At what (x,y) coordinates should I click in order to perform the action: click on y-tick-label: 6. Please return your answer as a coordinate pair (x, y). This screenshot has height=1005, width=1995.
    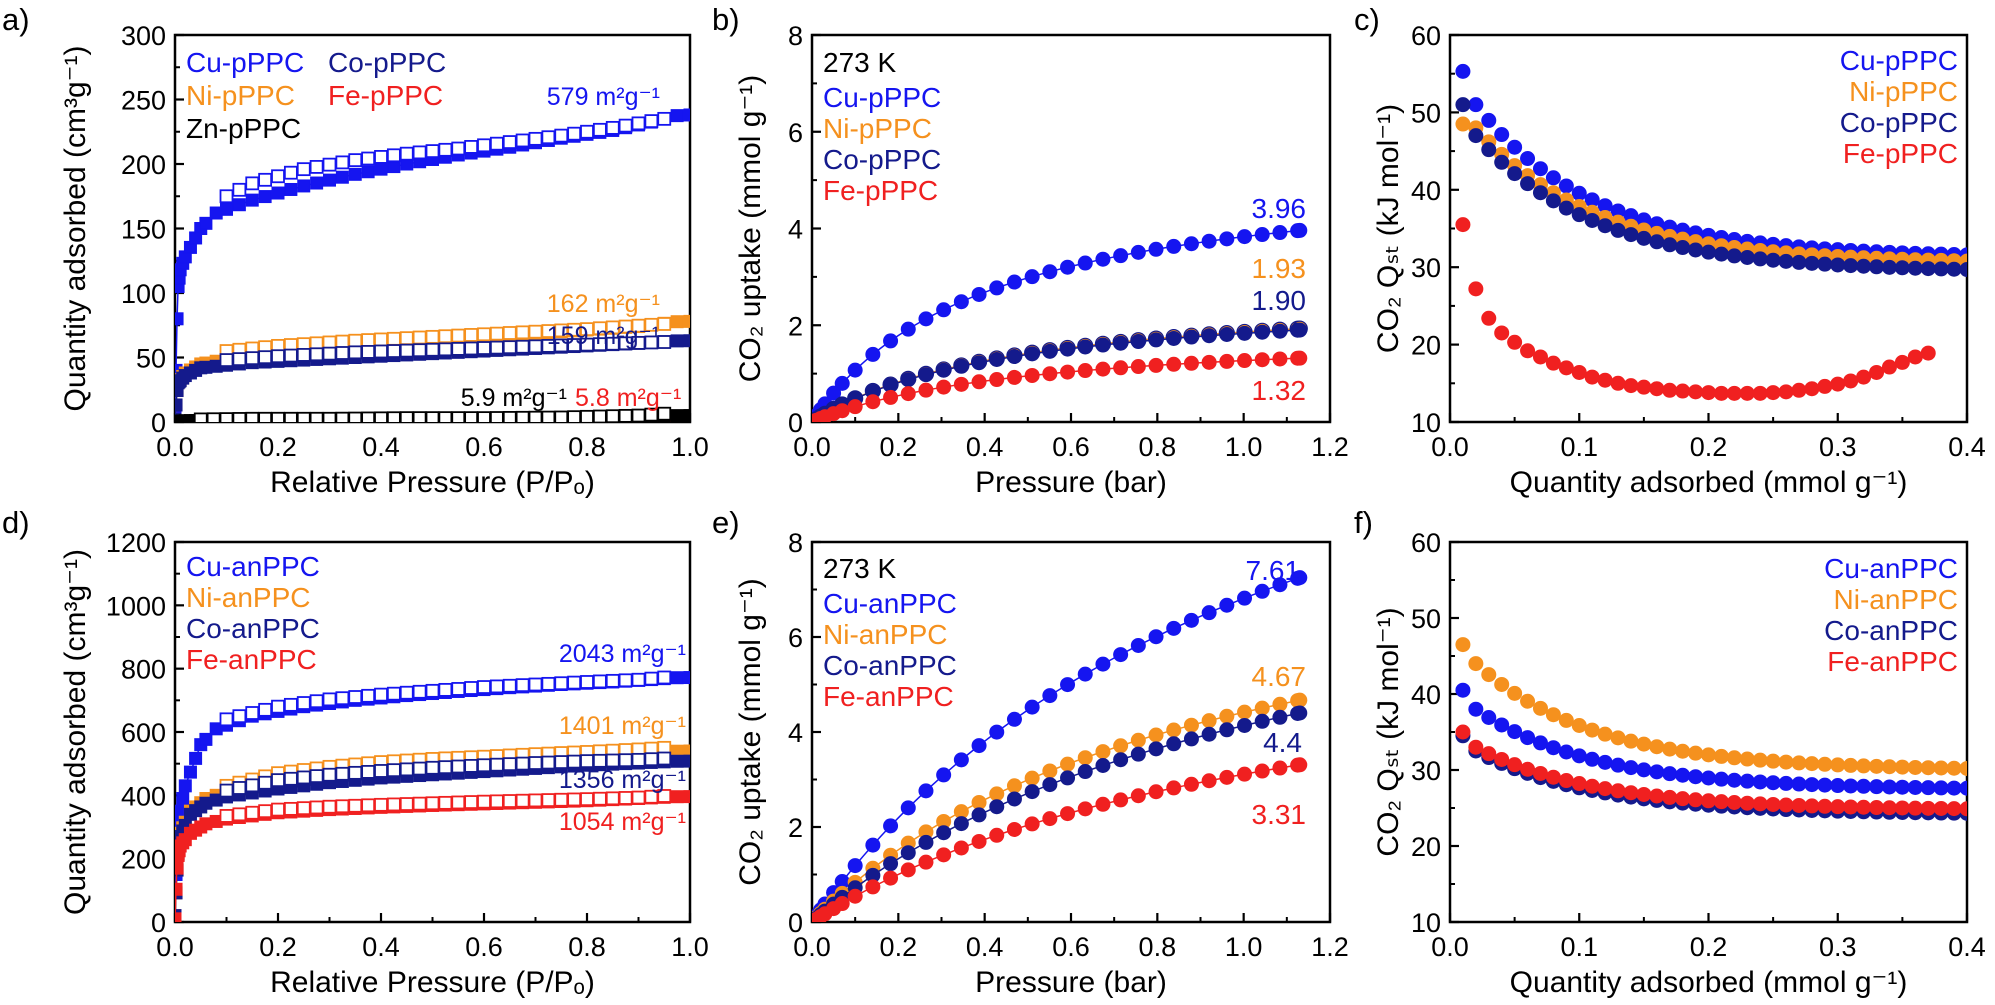
    Looking at the image, I should click on (795, 133).